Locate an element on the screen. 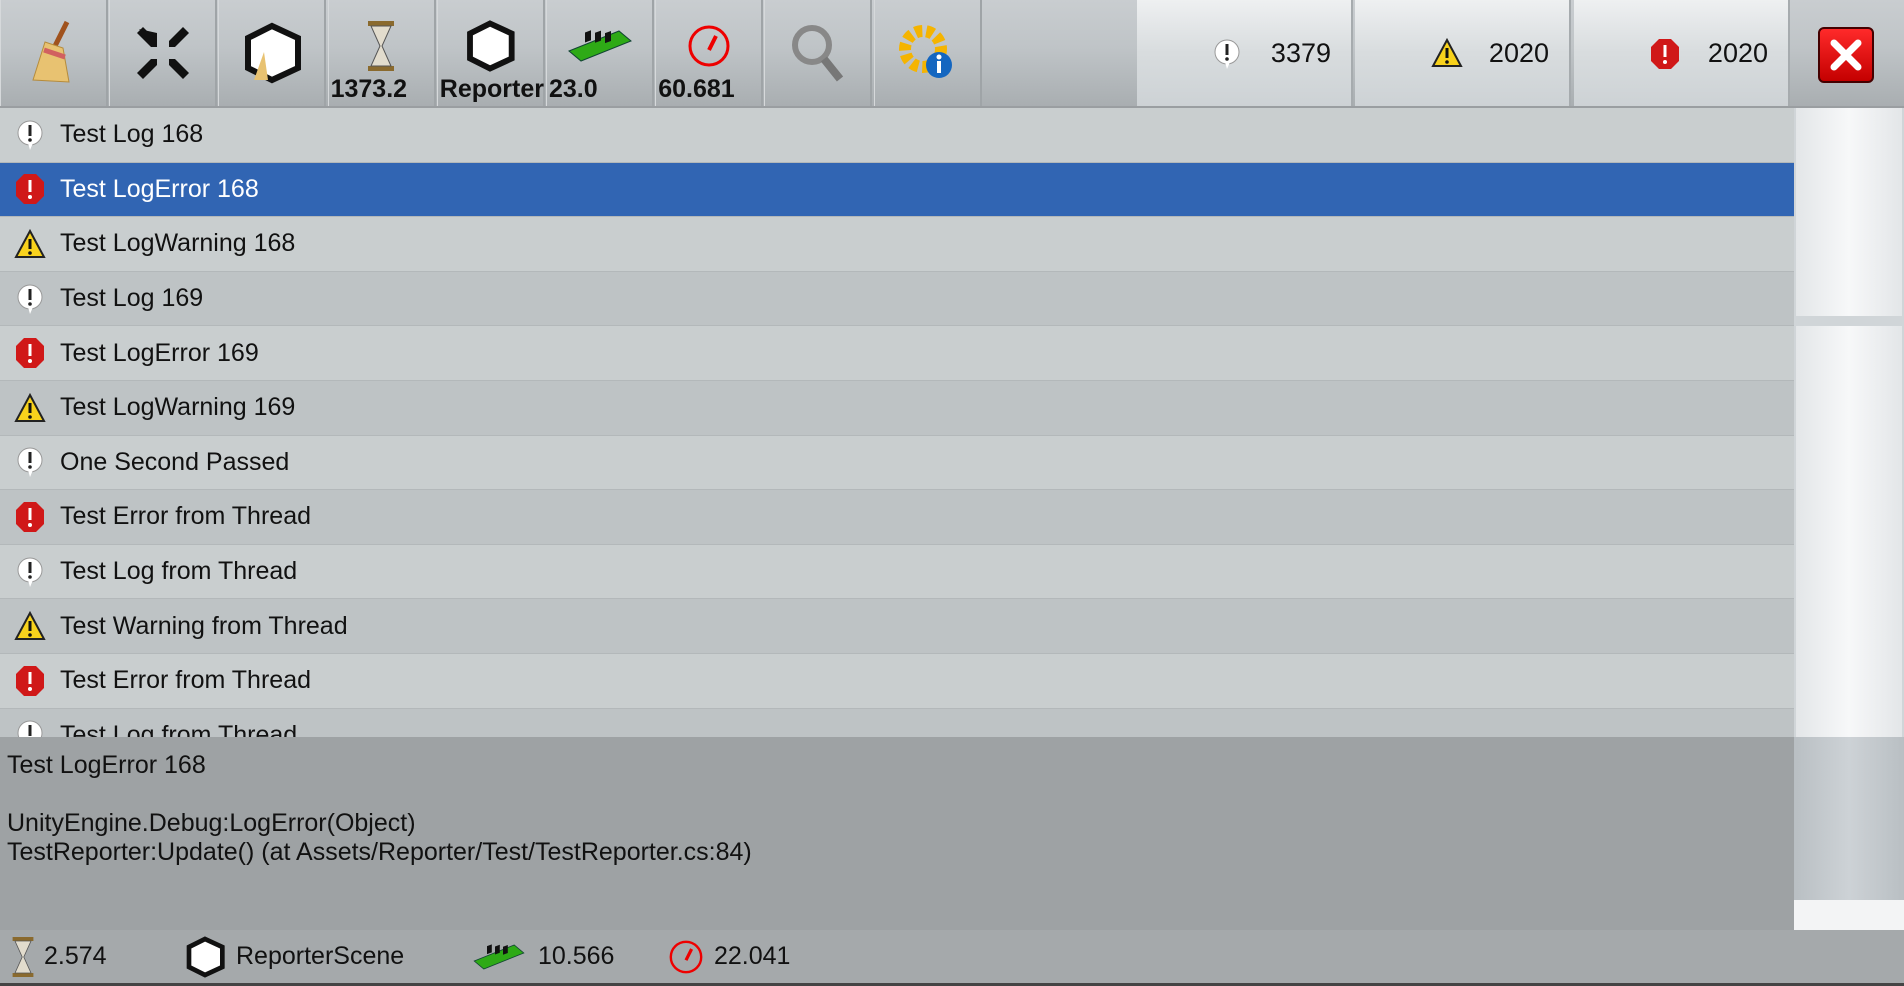  fps-button: 60.681 is located at coordinates (709, 53).